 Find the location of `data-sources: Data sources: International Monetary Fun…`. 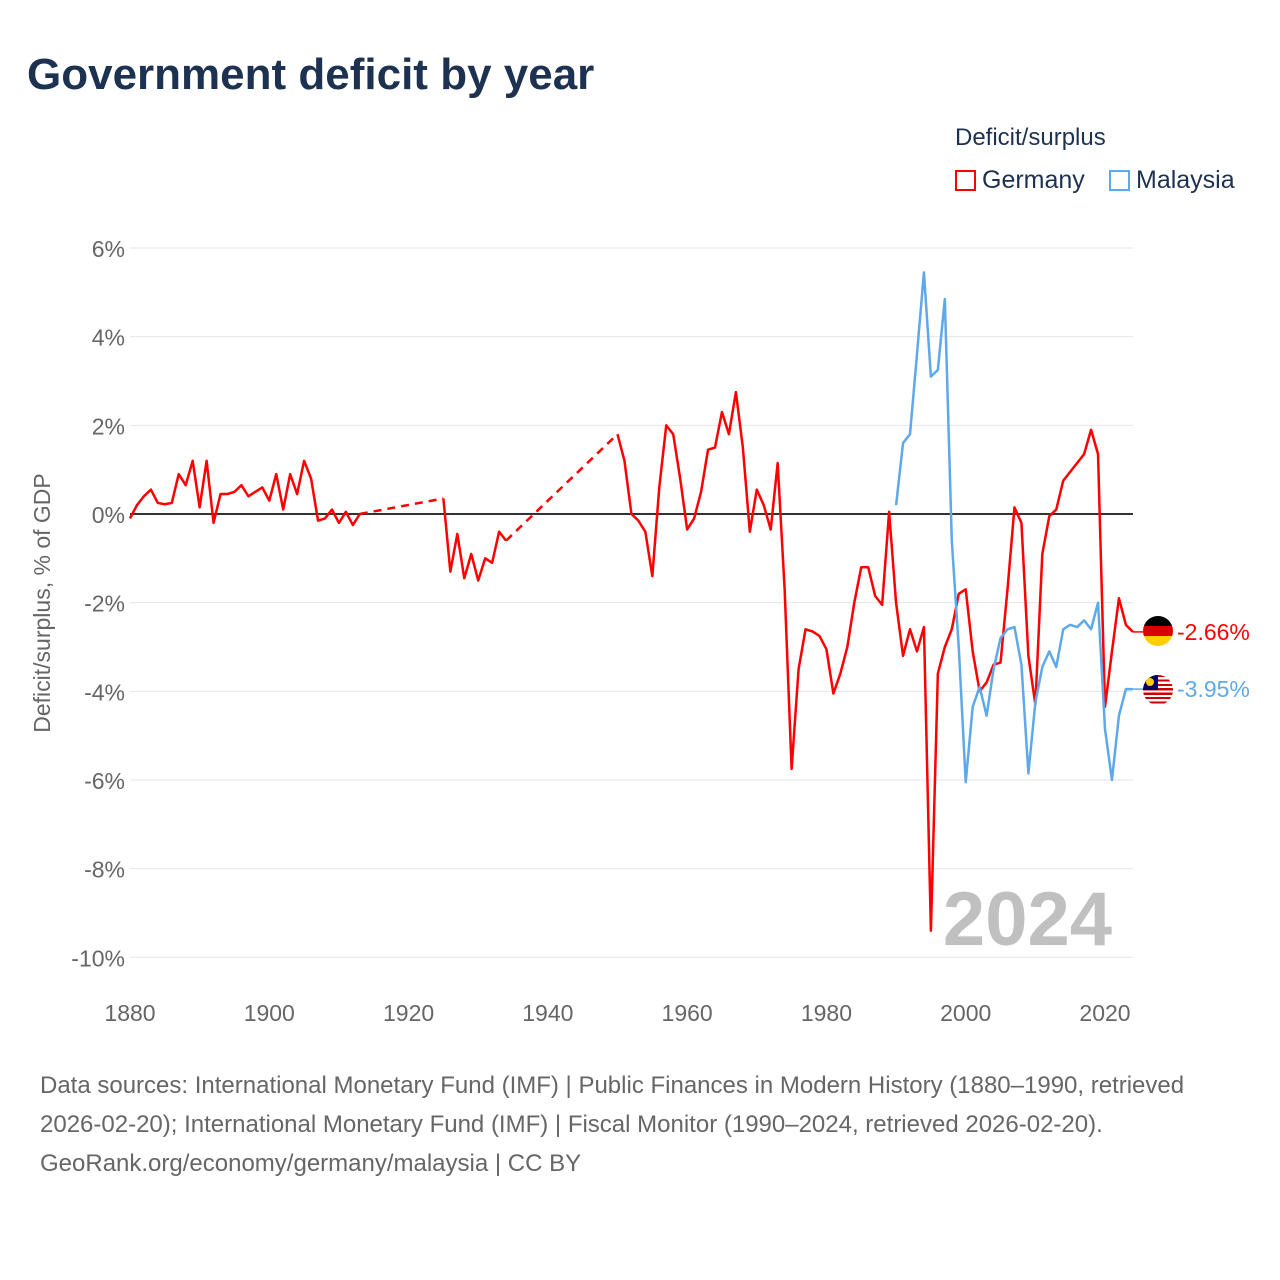

data-sources: Data sources: International Monetary Fun… is located at coordinates (612, 1105).